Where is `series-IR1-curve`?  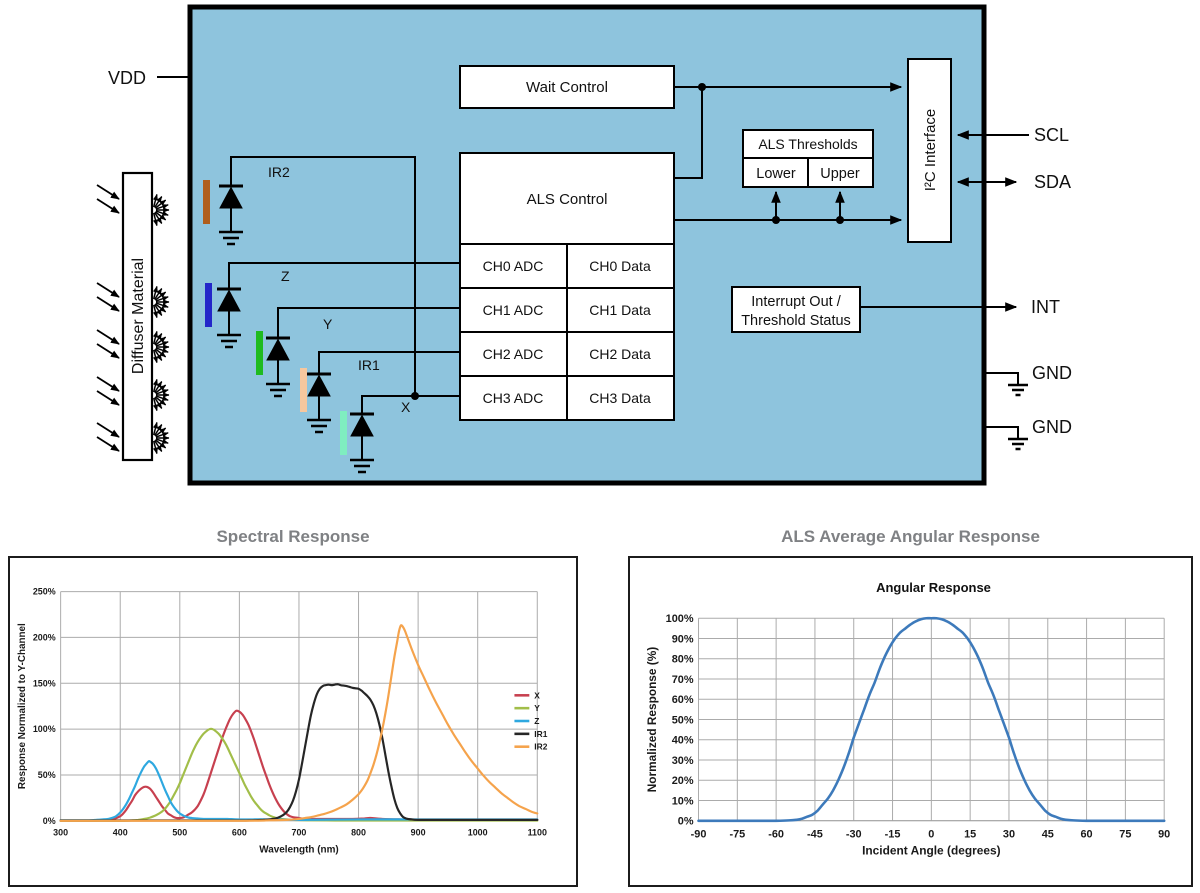
series-IR1-curve is located at coordinates (299, 752).